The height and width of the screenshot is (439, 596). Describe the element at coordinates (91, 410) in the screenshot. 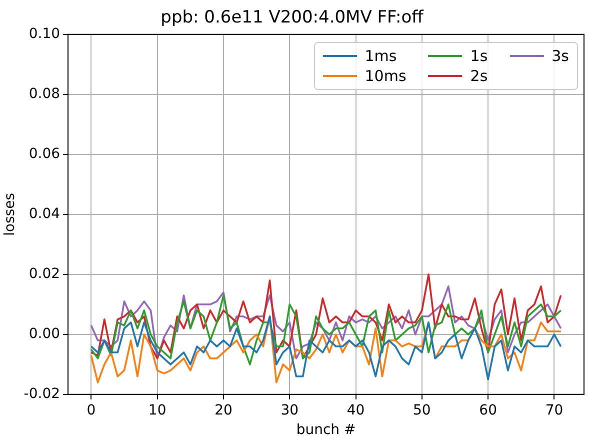

I see `x-tick-label: 0` at that location.